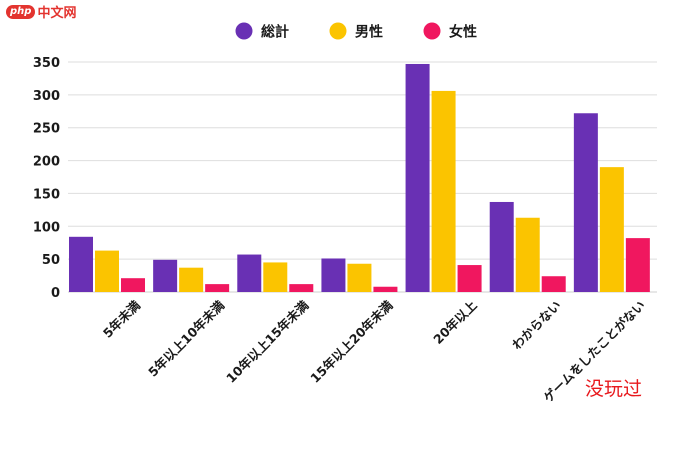 The image size is (677, 455). I want to click on x-tick-label: 5年未満, so click(122, 319).